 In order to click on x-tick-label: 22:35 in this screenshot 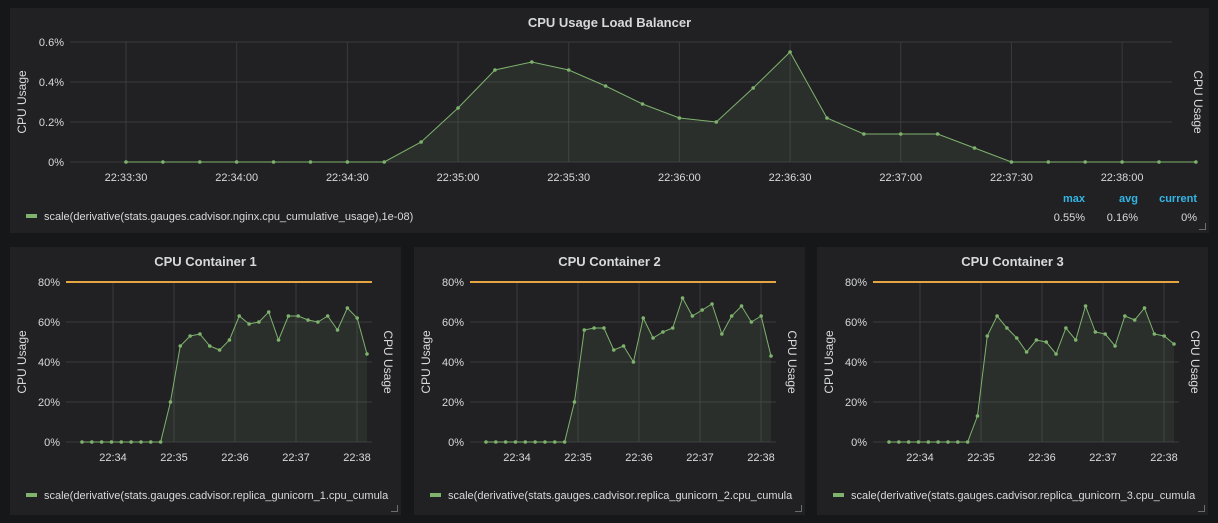, I will do `click(981, 458)`.